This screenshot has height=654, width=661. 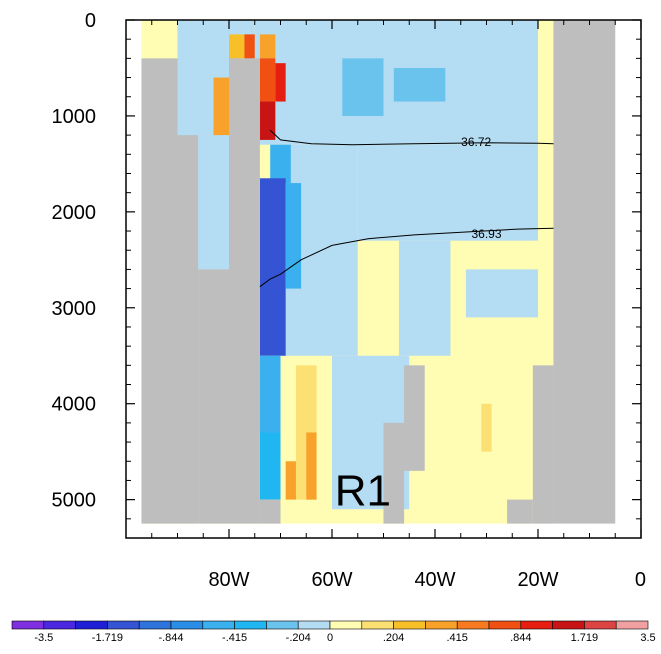 I want to click on colorbar-label: -.204, so click(x=298, y=638).